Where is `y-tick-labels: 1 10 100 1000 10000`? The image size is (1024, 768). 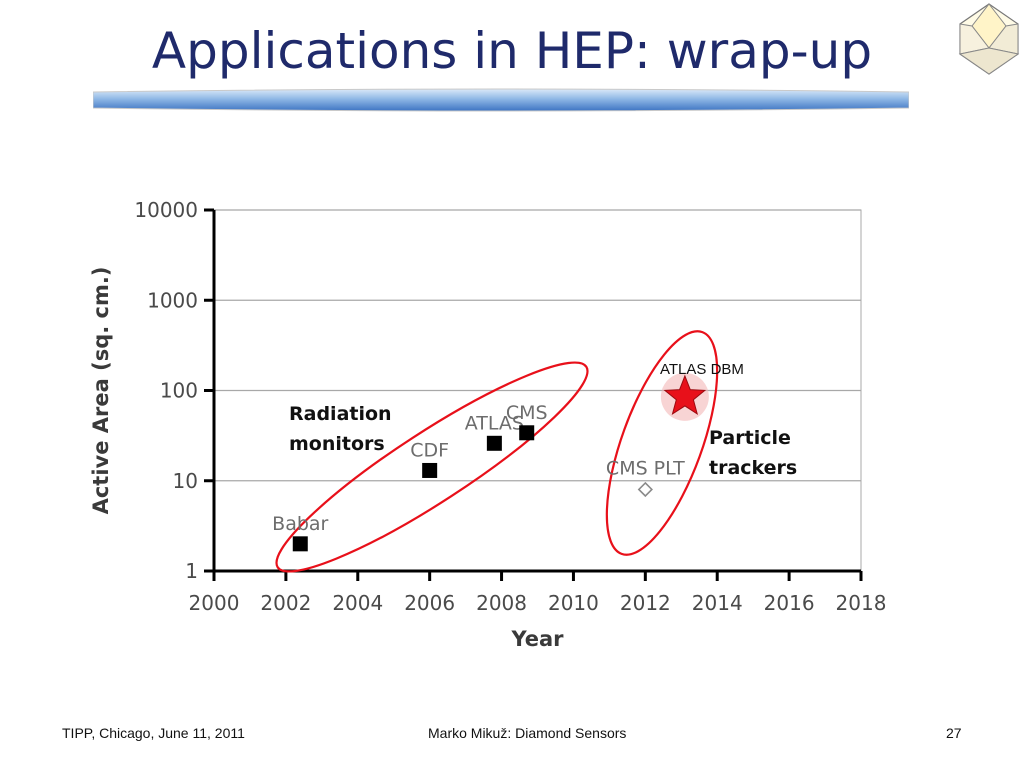
y-tick-labels: 1 10 100 1000 10000 is located at coordinates (166, 390).